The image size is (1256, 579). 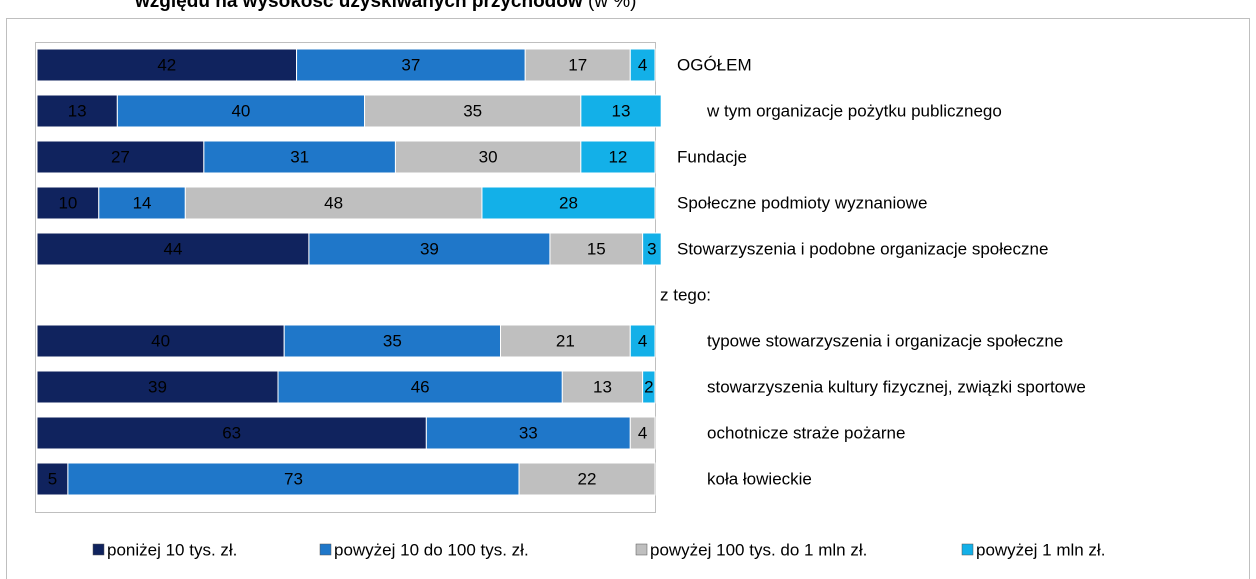 What do you see at coordinates (431, 550) in the screenshot?
I see `legend-label: powyżej 10 do 100 tys. zł.` at bounding box center [431, 550].